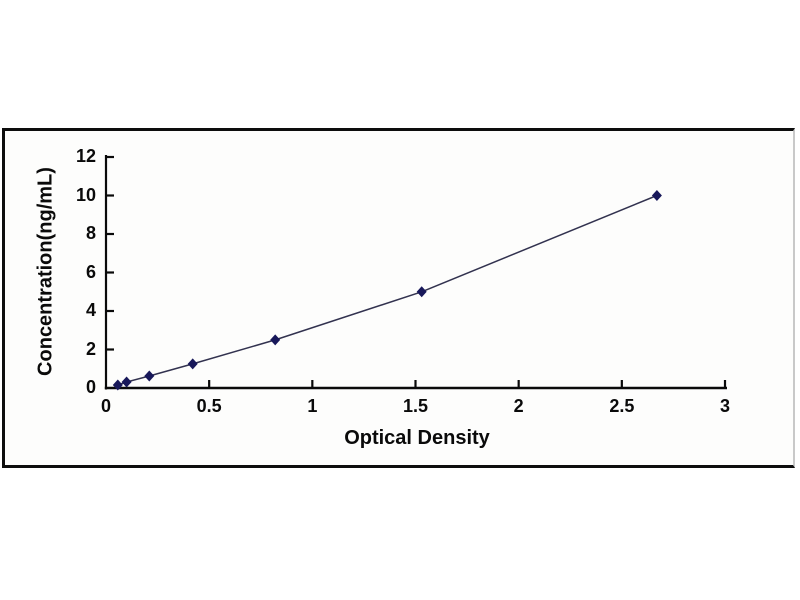  I want to click on x-tick-label: 3, so click(725, 406).